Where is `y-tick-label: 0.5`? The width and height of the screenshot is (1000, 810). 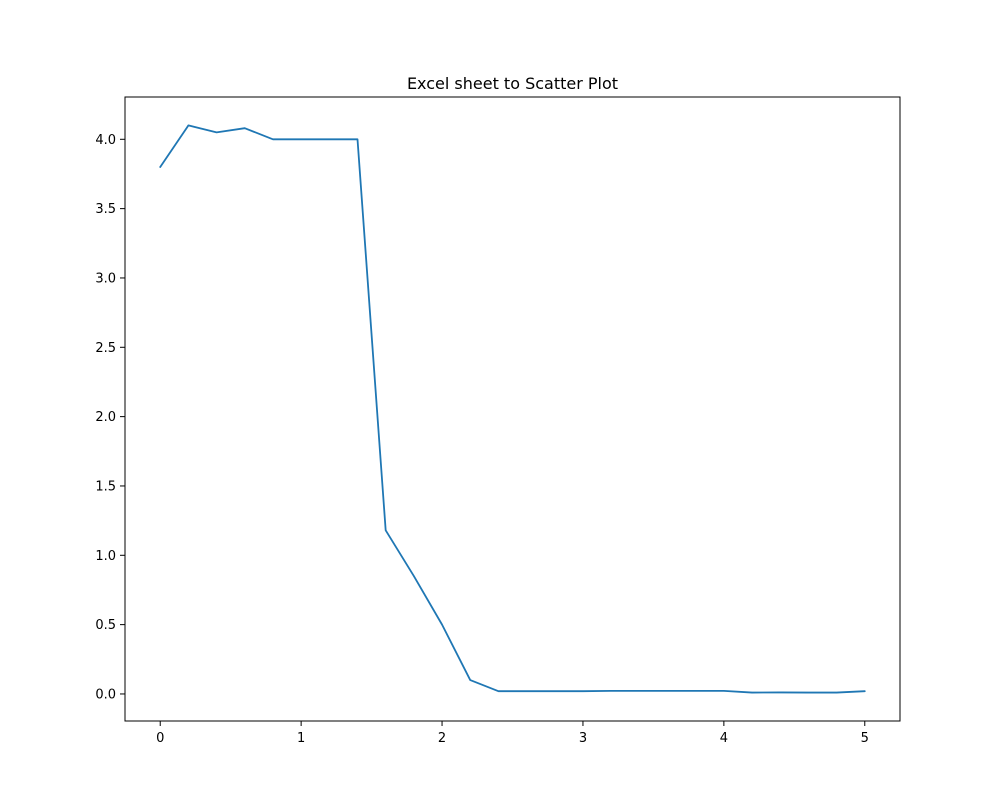
y-tick-label: 0.5 is located at coordinates (105, 625).